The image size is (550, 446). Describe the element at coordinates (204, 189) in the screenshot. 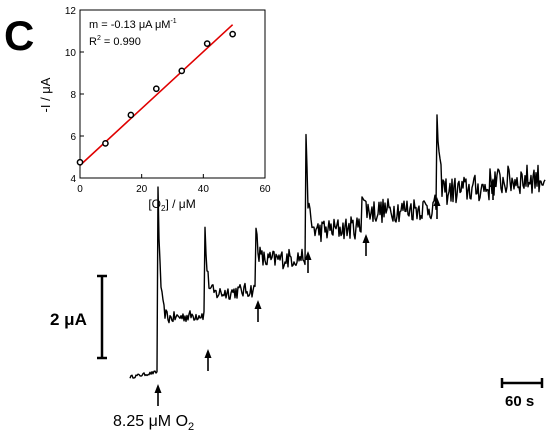

I see `inset-x-tick-label: 40` at that location.